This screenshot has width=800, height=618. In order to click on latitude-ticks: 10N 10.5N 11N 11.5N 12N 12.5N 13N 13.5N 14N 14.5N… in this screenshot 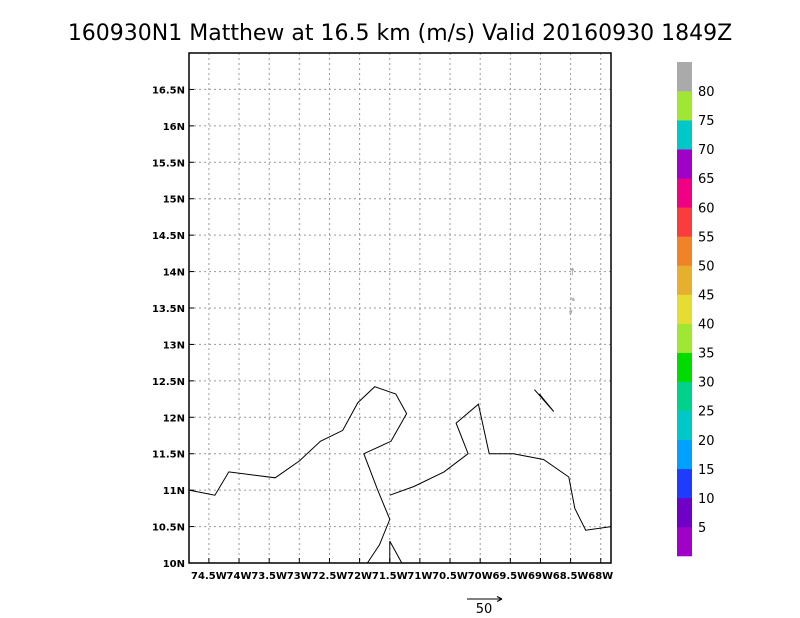, I will do `click(173, 327)`.